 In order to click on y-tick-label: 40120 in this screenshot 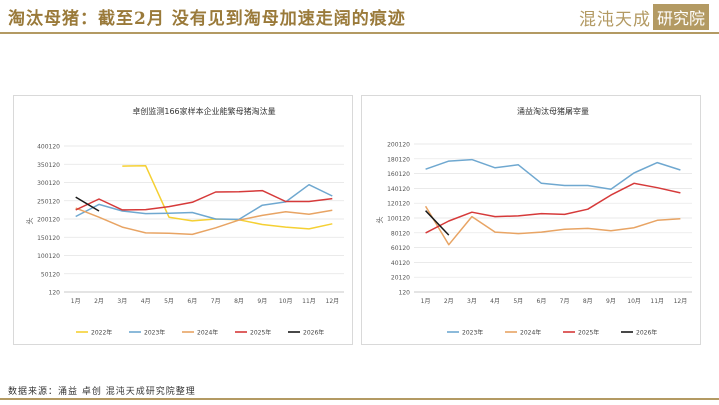, I will do `click(400, 263)`.